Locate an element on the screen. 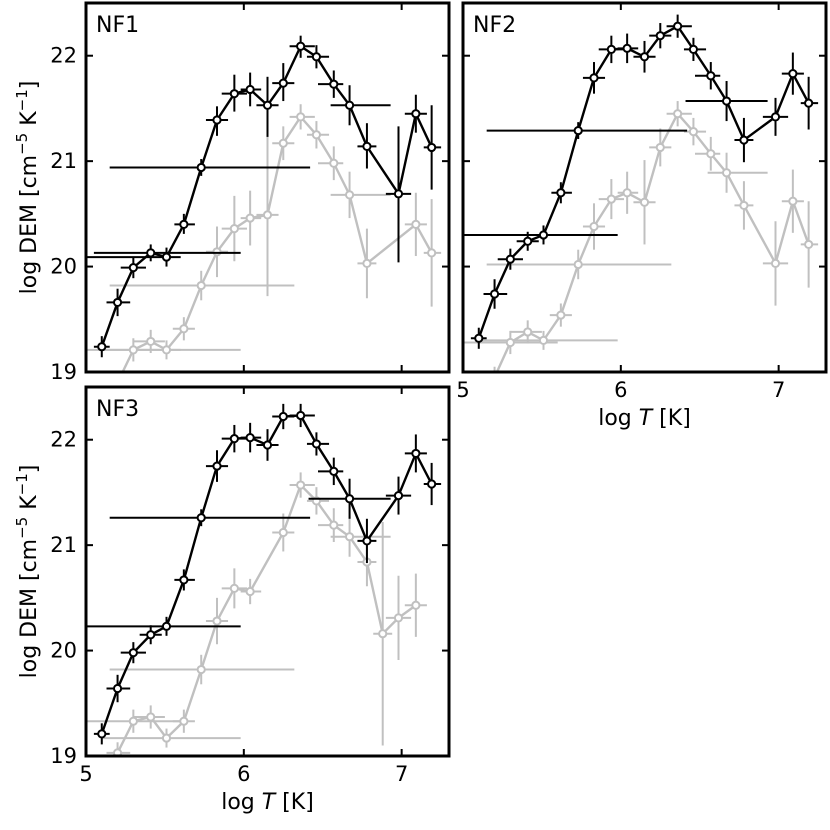 This screenshot has width=830, height=830. x-axis-title: log T [K] is located at coordinates (644, 418).